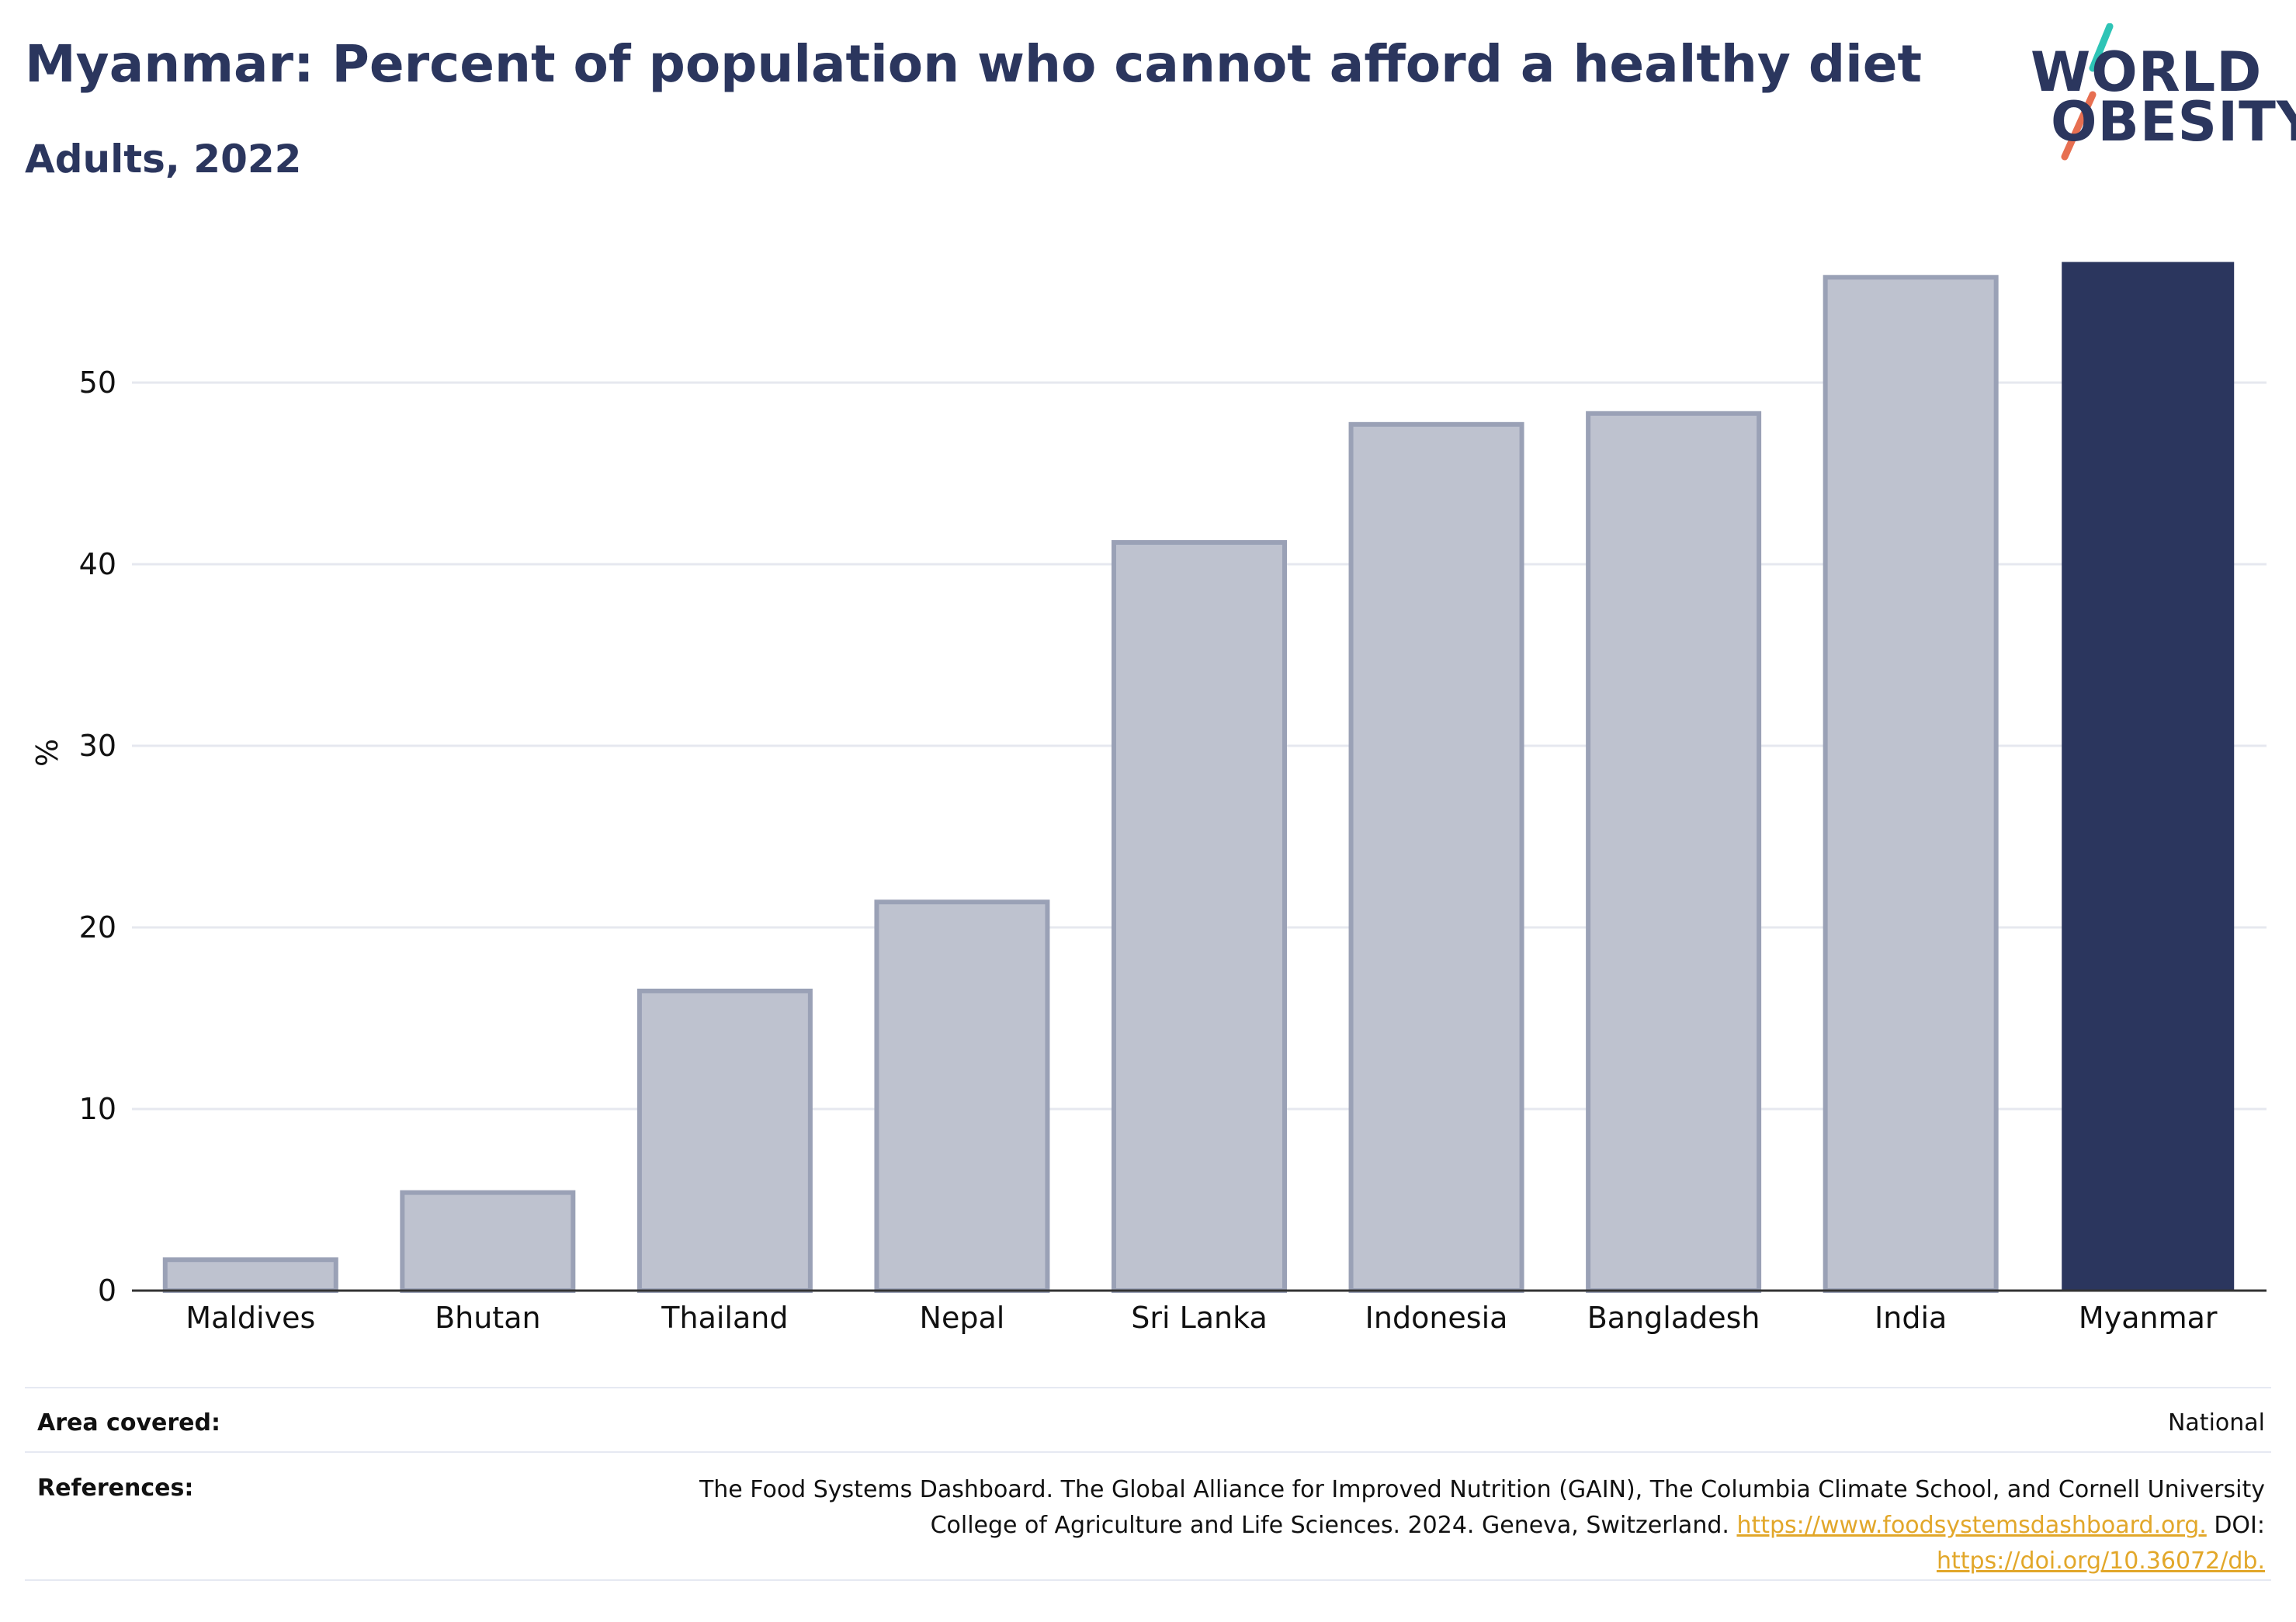 The image size is (2296, 1622). What do you see at coordinates (2239, 1526) in the screenshot?
I see `doi-label: DOI:` at bounding box center [2239, 1526].